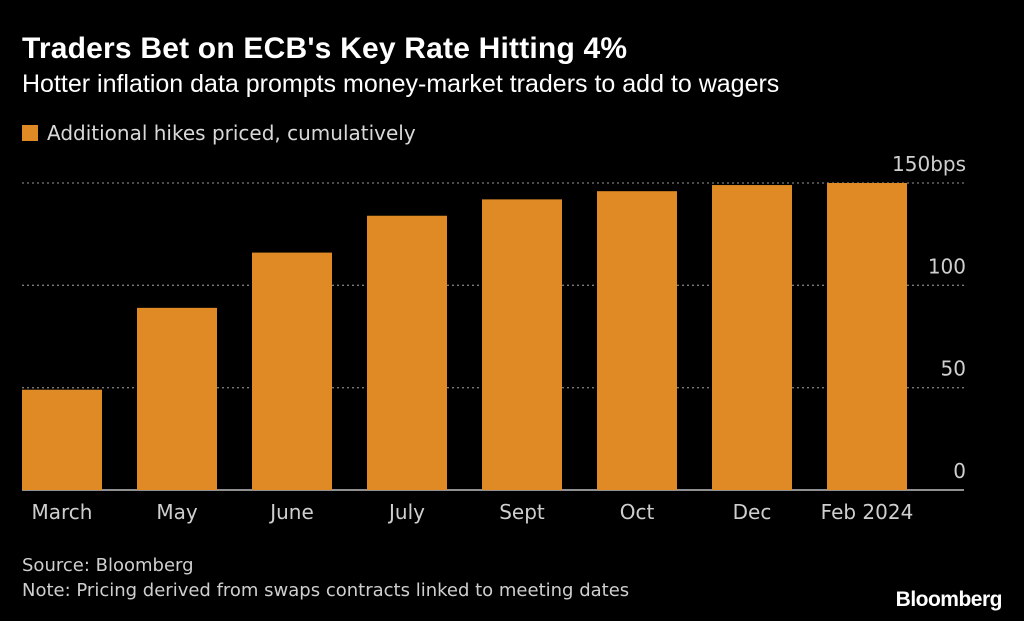 This screenshot has height=621, width=1024. Describe the element at coordinates (929, 317) in the screenshot. I see `y-axis-ticks: 0 50 100 150bps` at that location.